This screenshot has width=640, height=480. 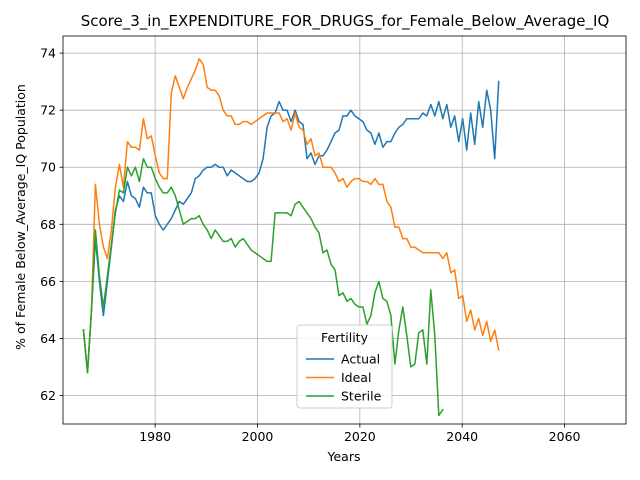 I want to click on legend-label-ideal: Ideal, so click(x=356, y=377).